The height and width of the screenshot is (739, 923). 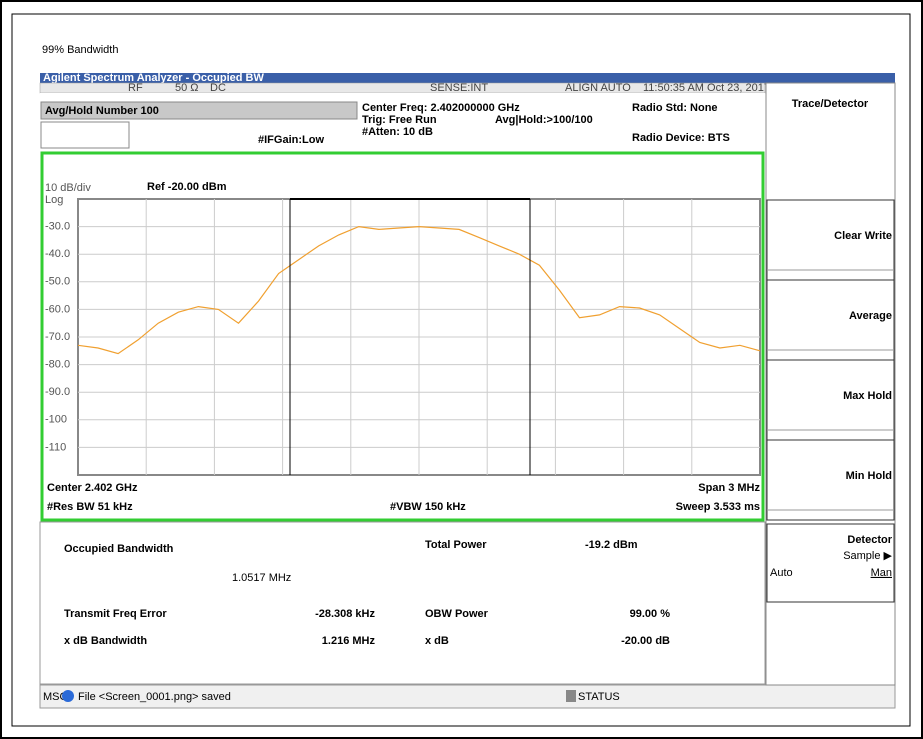 What do you see at coordinates (830, 104) in the screenshot?
I see `menu-title: Trace/Detector` at bounding box center [830, 104].